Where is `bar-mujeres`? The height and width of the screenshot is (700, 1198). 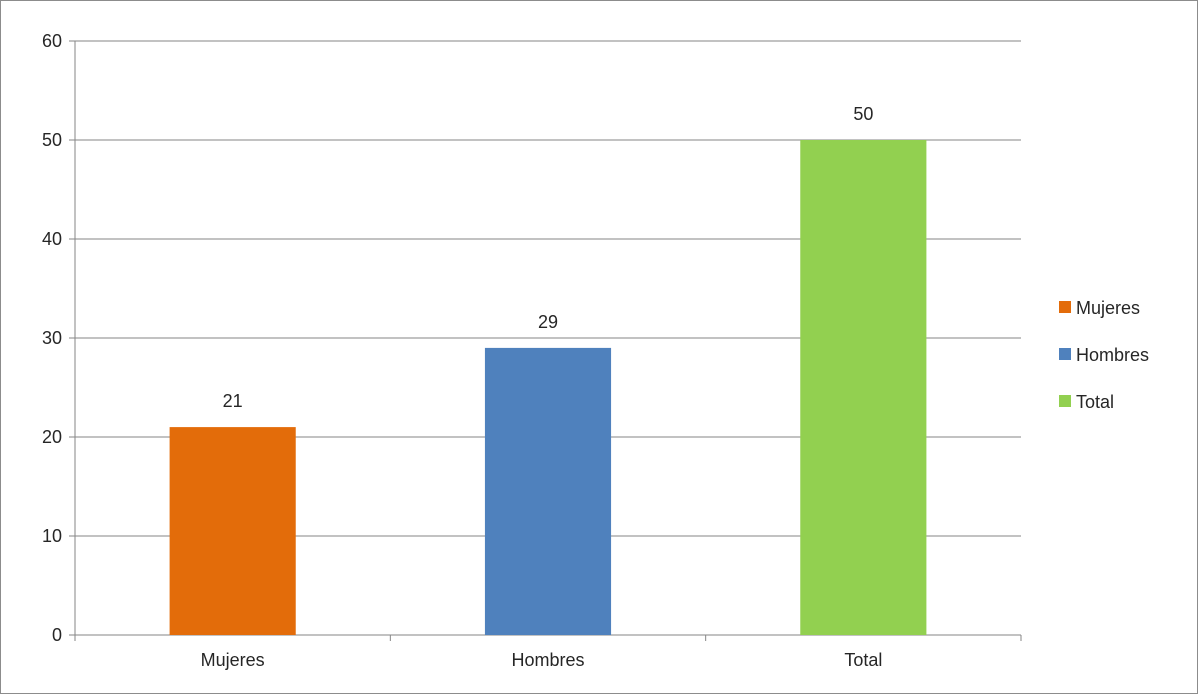
bar-mujeres is located at coordinates (232, 531).